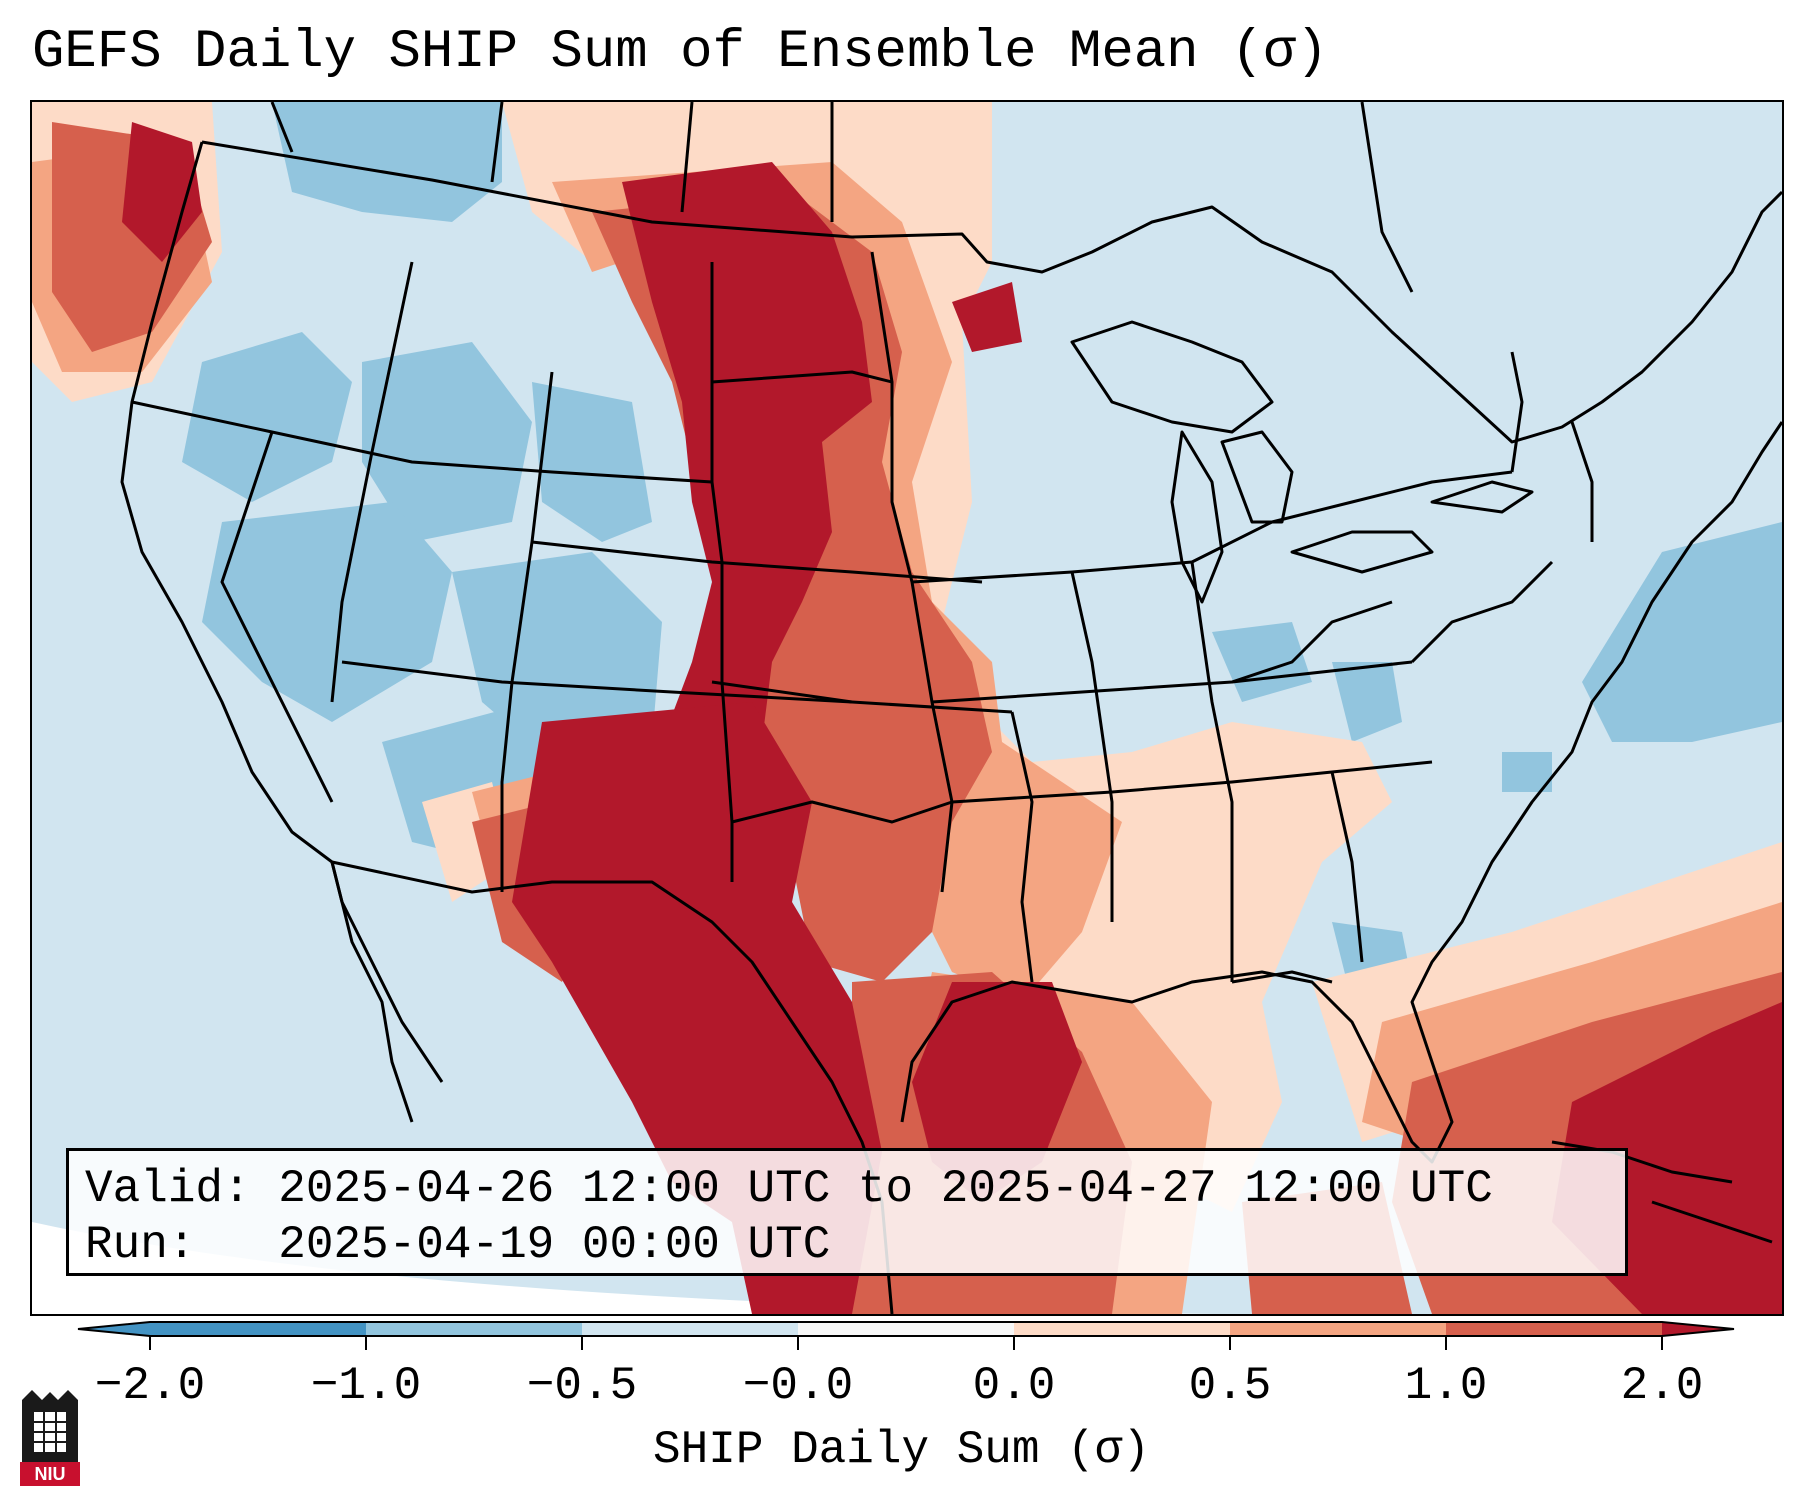 This screenshot has width=1803, height=1506. I want to click on colorbar-tick-label: −0.0, so click(798, 1386).